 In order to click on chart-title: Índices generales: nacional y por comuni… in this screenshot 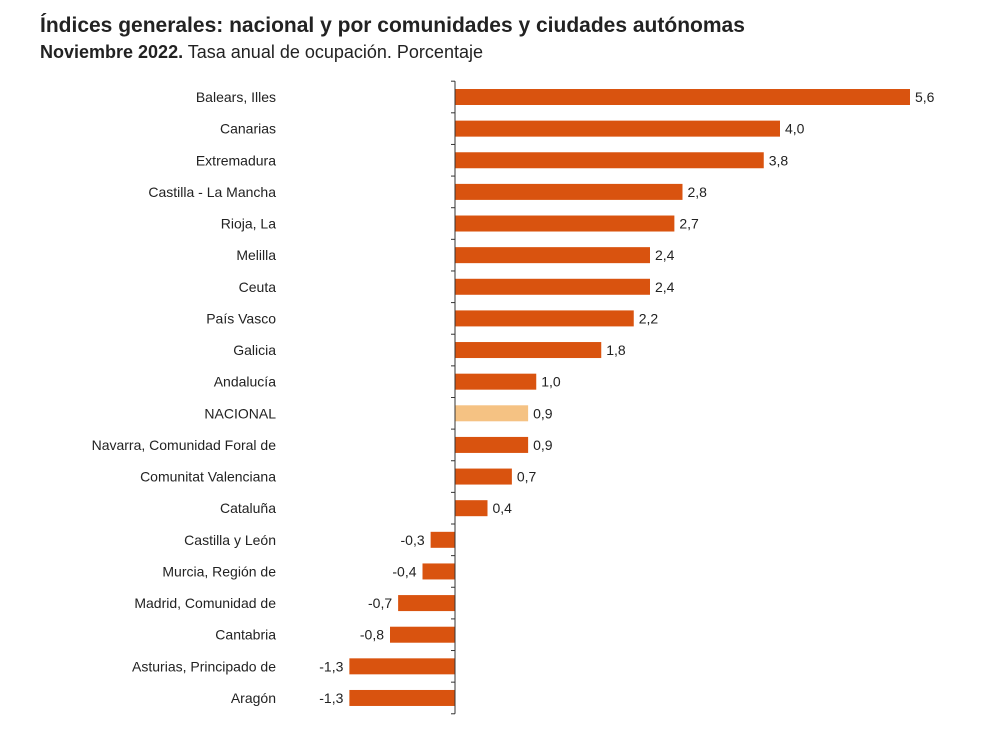, I will do `click(392, 25)`.